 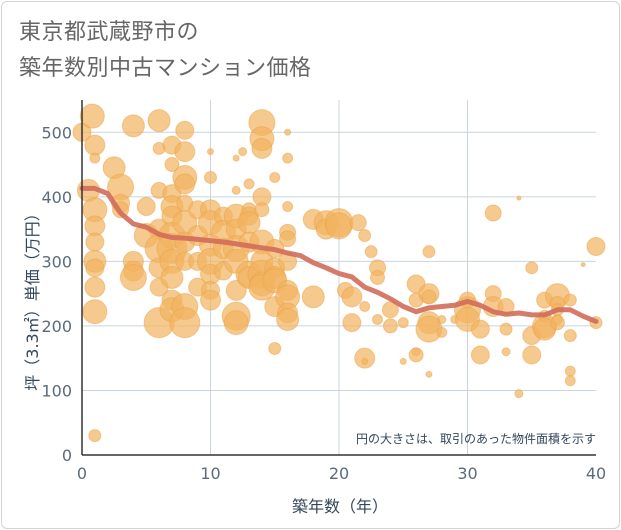 I want to click on chart-title-line2: 築年数別中古マンション価格, so click(x=165, y=68).